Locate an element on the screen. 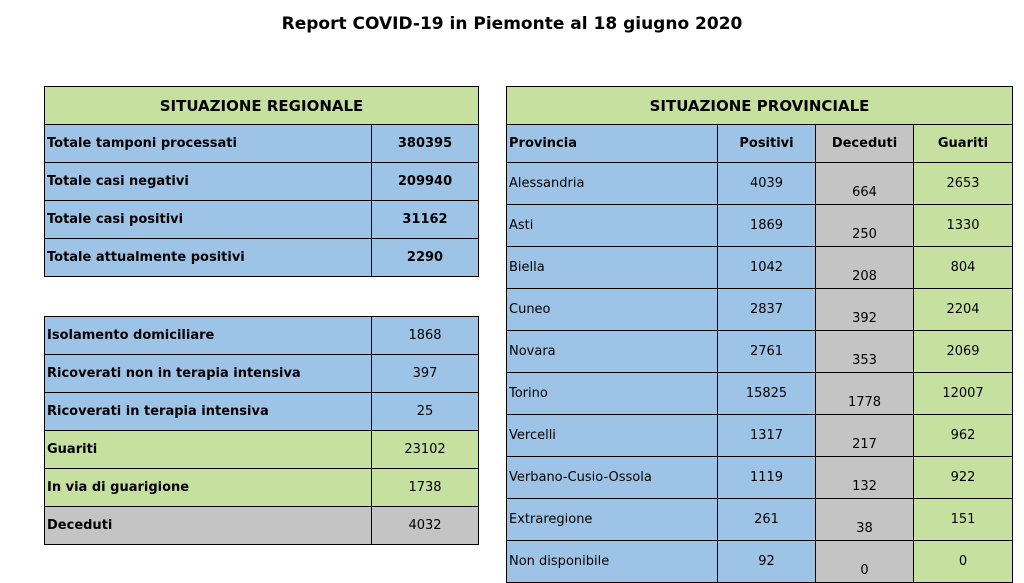 The image size is (1024, 583). cell-provincia: Vercelli is located at coordinates (612, 435).